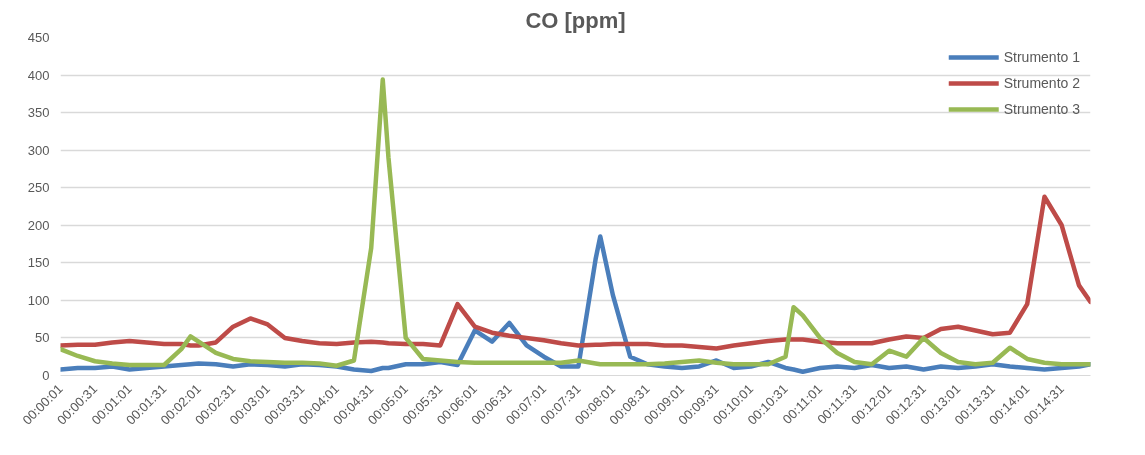  I want to click on y-tick-label: 50, so click(42, 338).